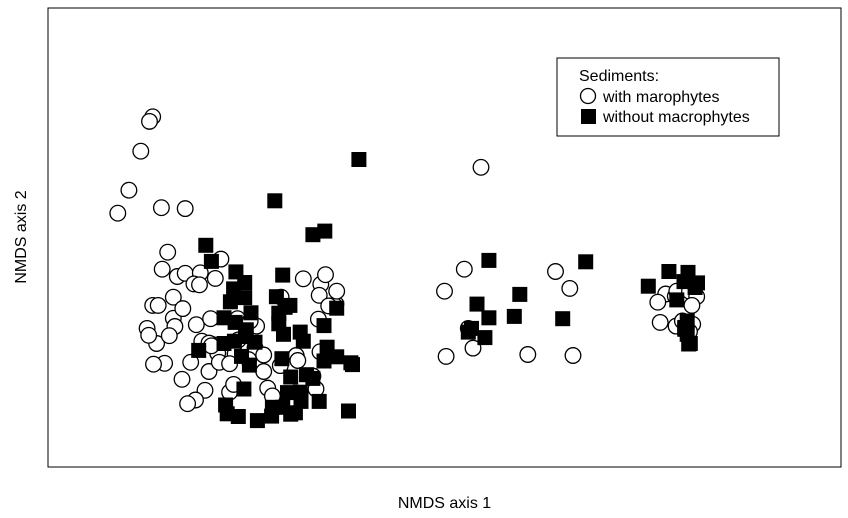 Image resolution: width=848 pixels, height=518 pixels. Describe the element at coordinates (588, 96) in the screenshot. I see `legend-open-circle-icon` at that location.